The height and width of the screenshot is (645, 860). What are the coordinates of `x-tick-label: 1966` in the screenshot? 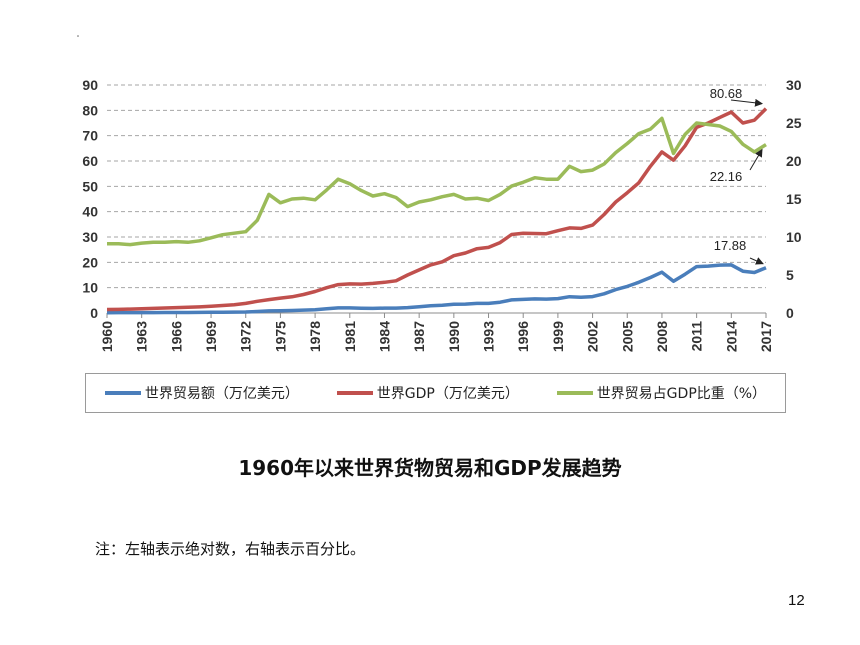 It's located at (176, 336).